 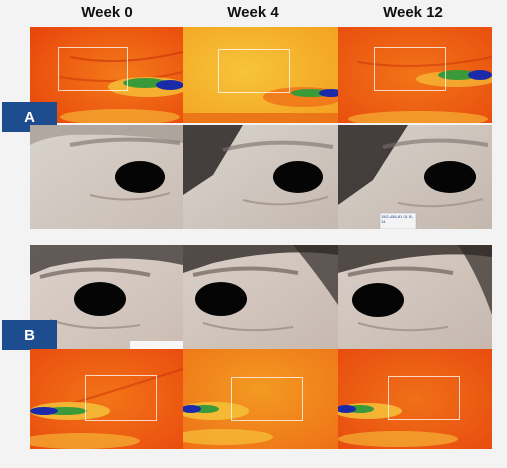 What do you see at coordinates (29, 335) in the screenshot?
I see `group-b-label: B` at bounding box center [29, 335].